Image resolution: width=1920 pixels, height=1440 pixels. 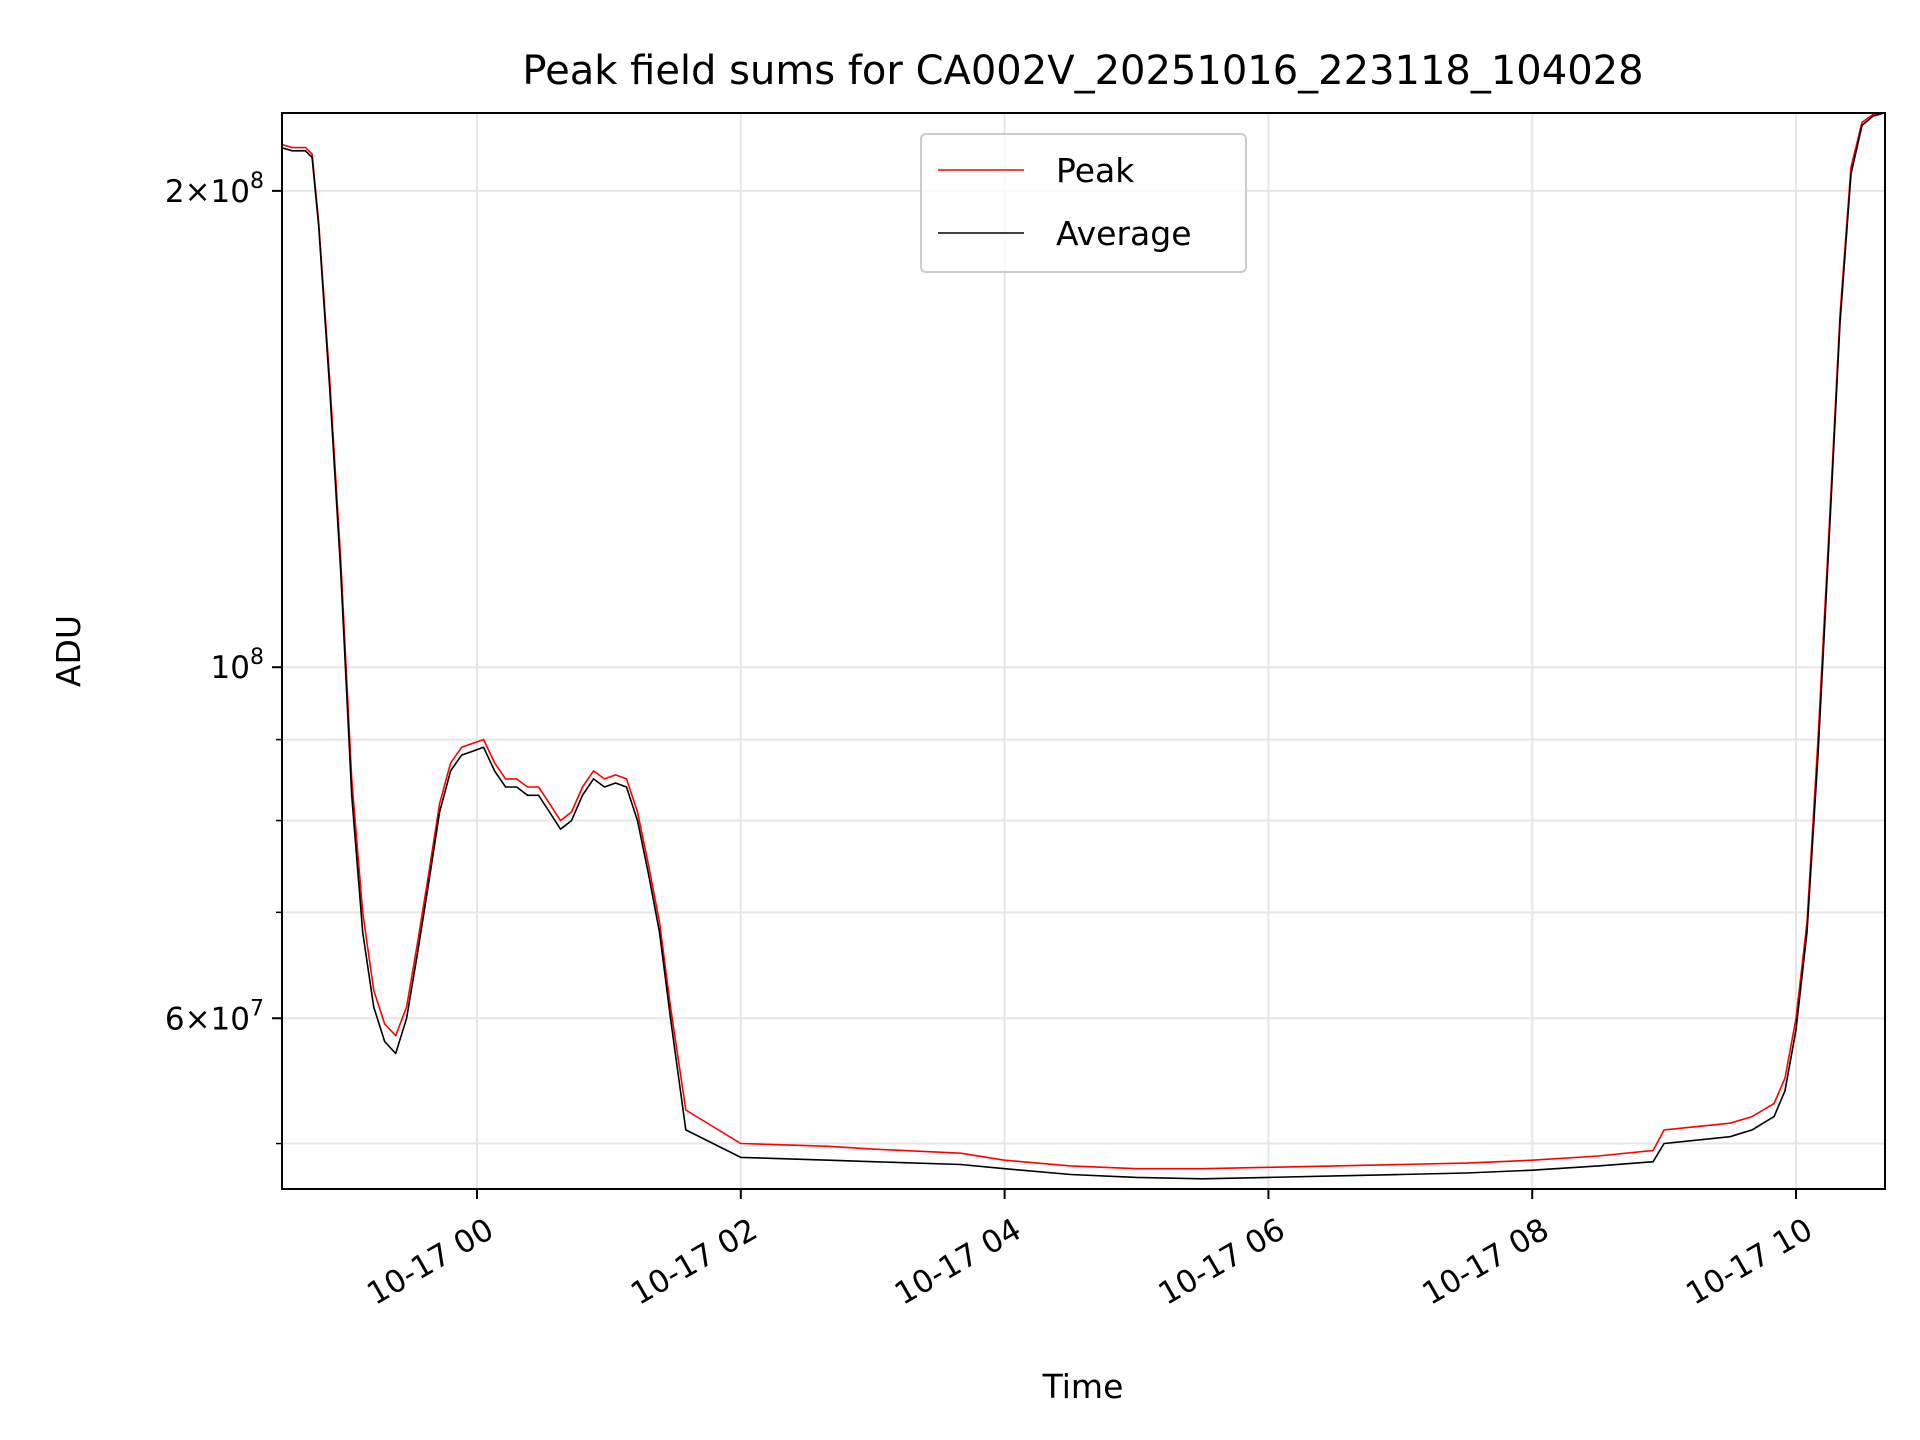 What do you see at coordinates (214, 1016) in the screenshot?
I see `y-tick-label: 6×107` at bounding box center [214, 1016].